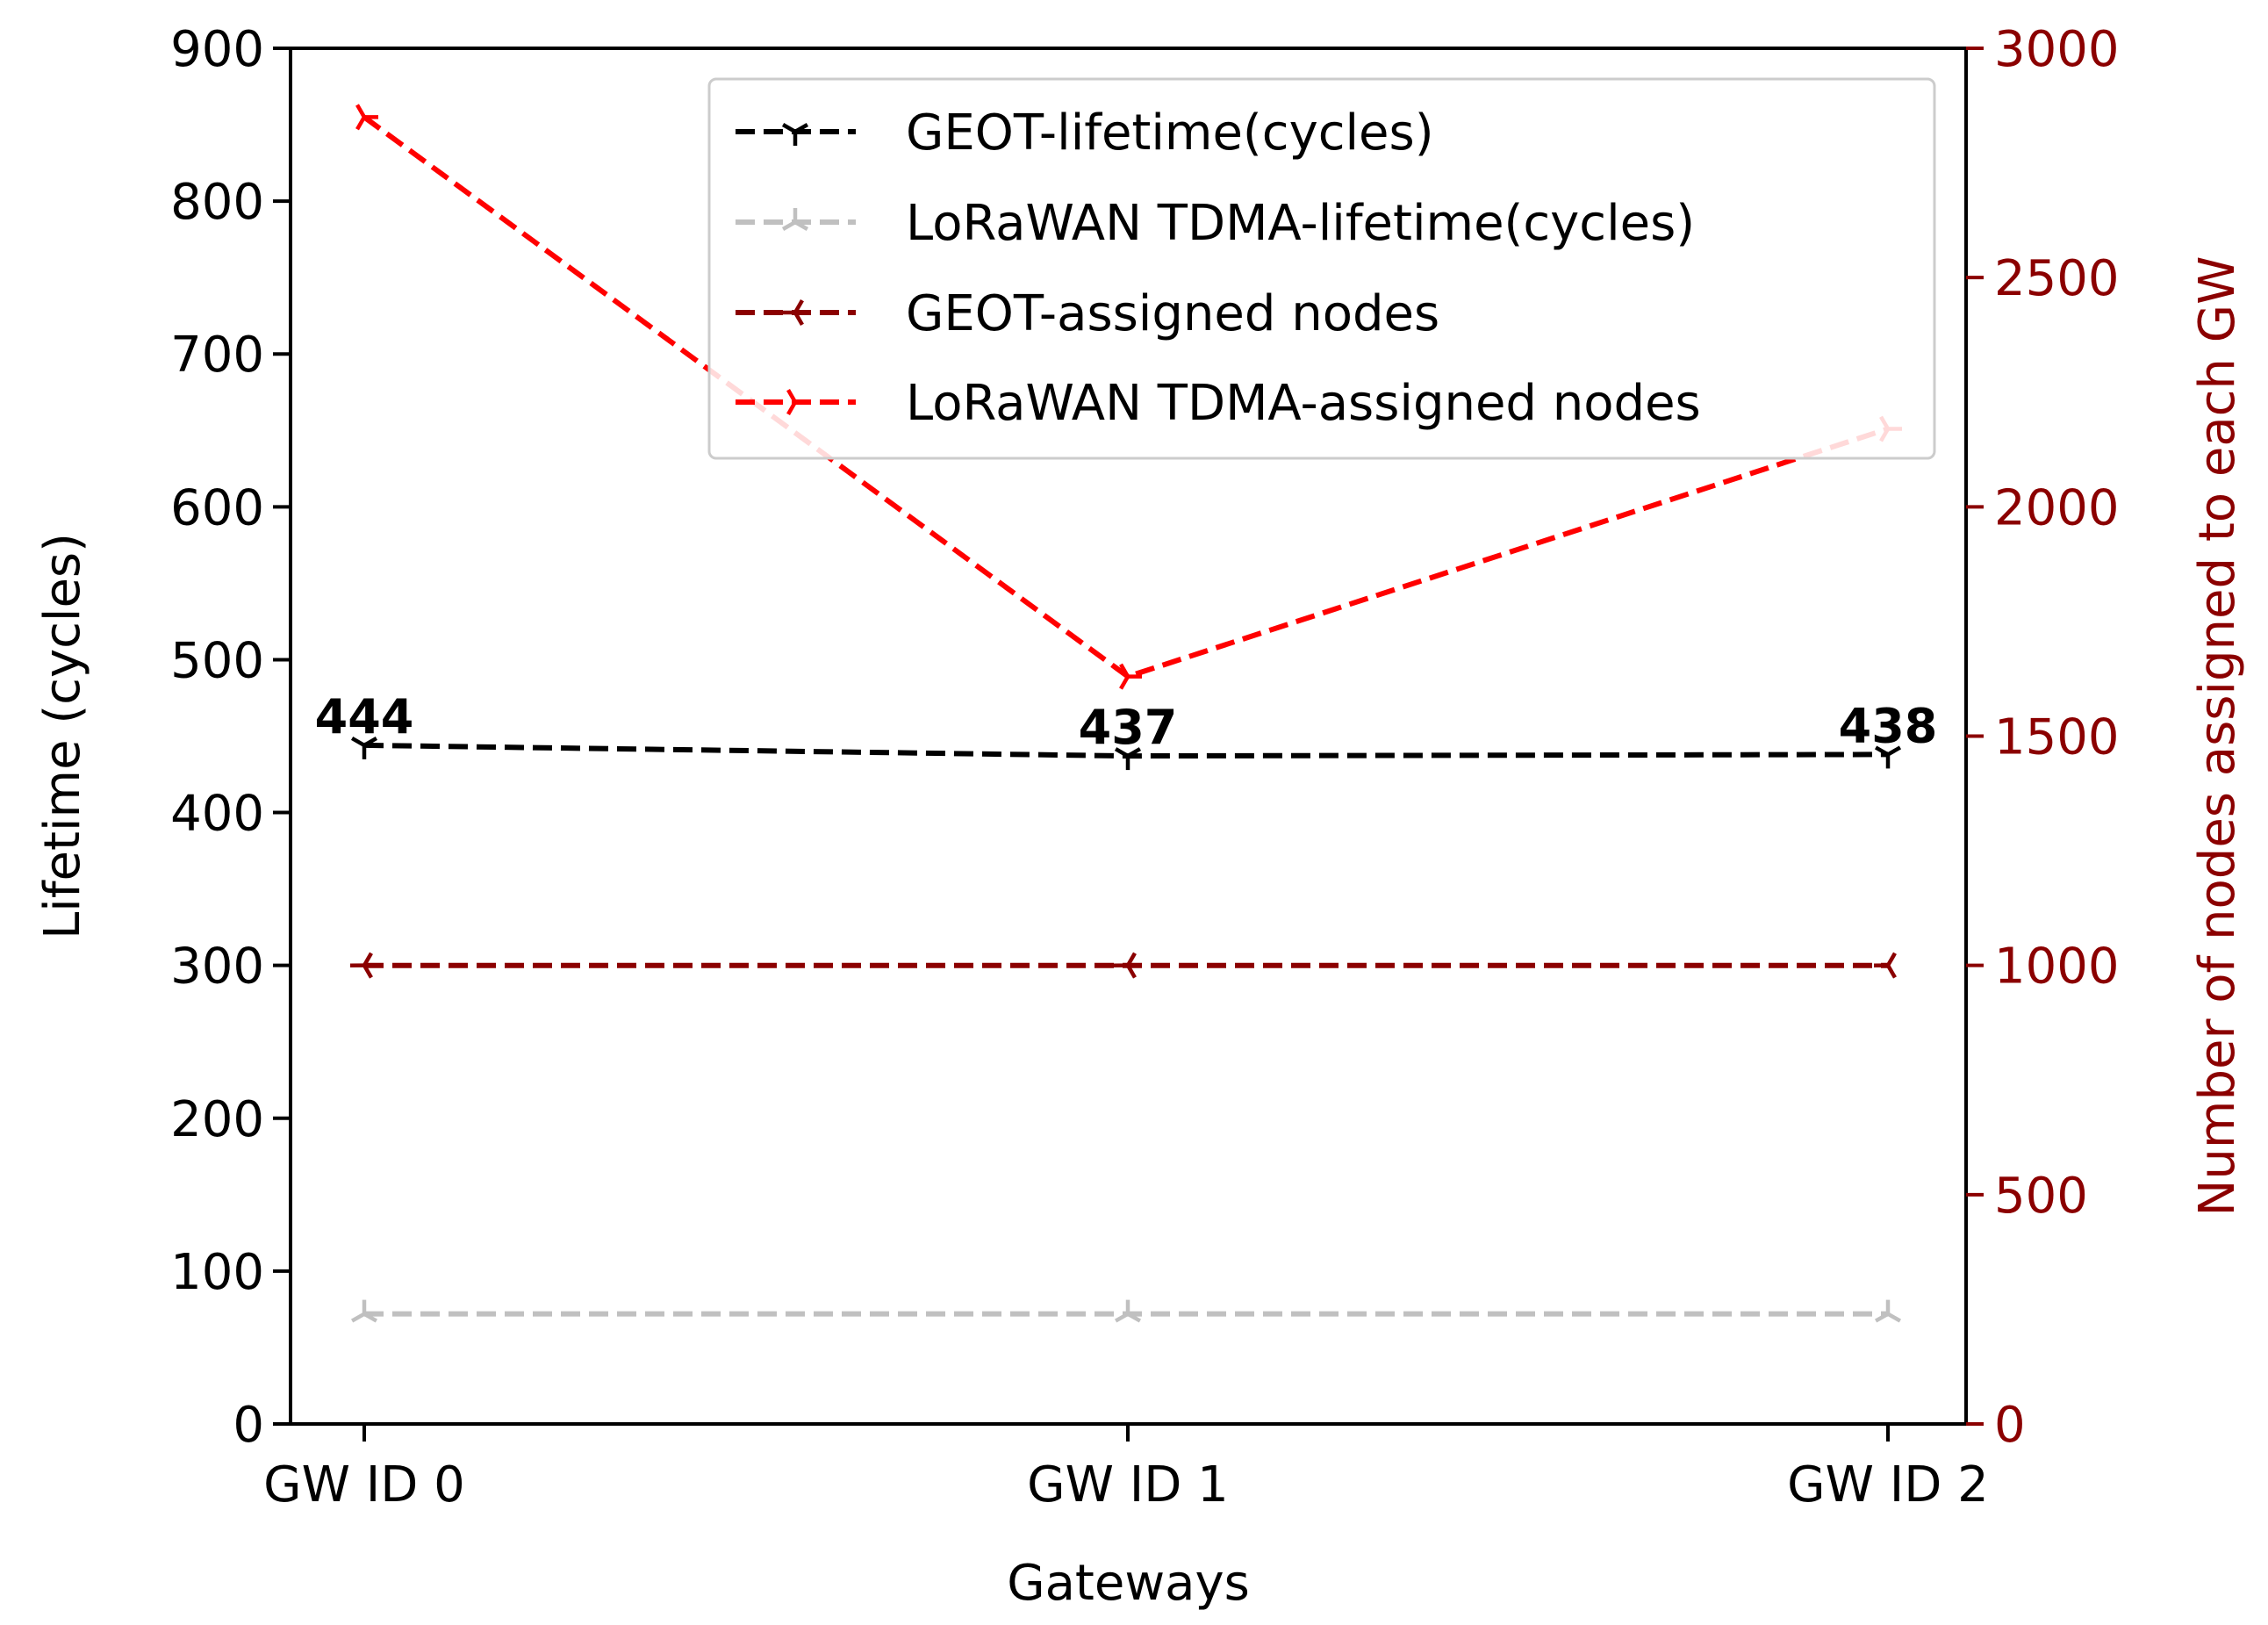 The width and height of the screenshot is (2268, 1625). Describe the element at coordinates (2218, 736) in the screenshot. I see `y-axis-title-right: Number of nodes assigned to each GW` at that location.